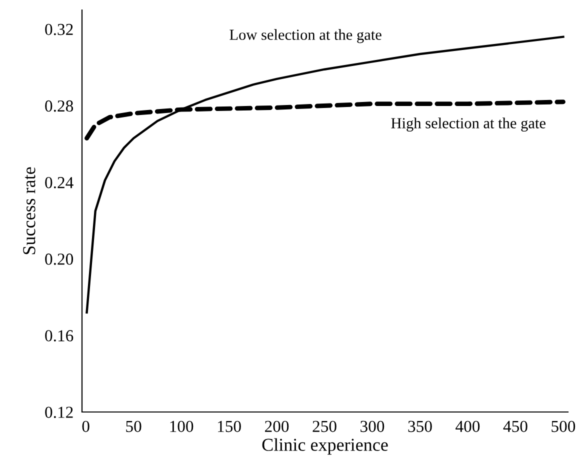 This screenshot has height=464, width=577. What do you see at coordinates (59, 412) in the screenshot?
I see `y-tick-label: 0.12` at bounding box center [59, 412].